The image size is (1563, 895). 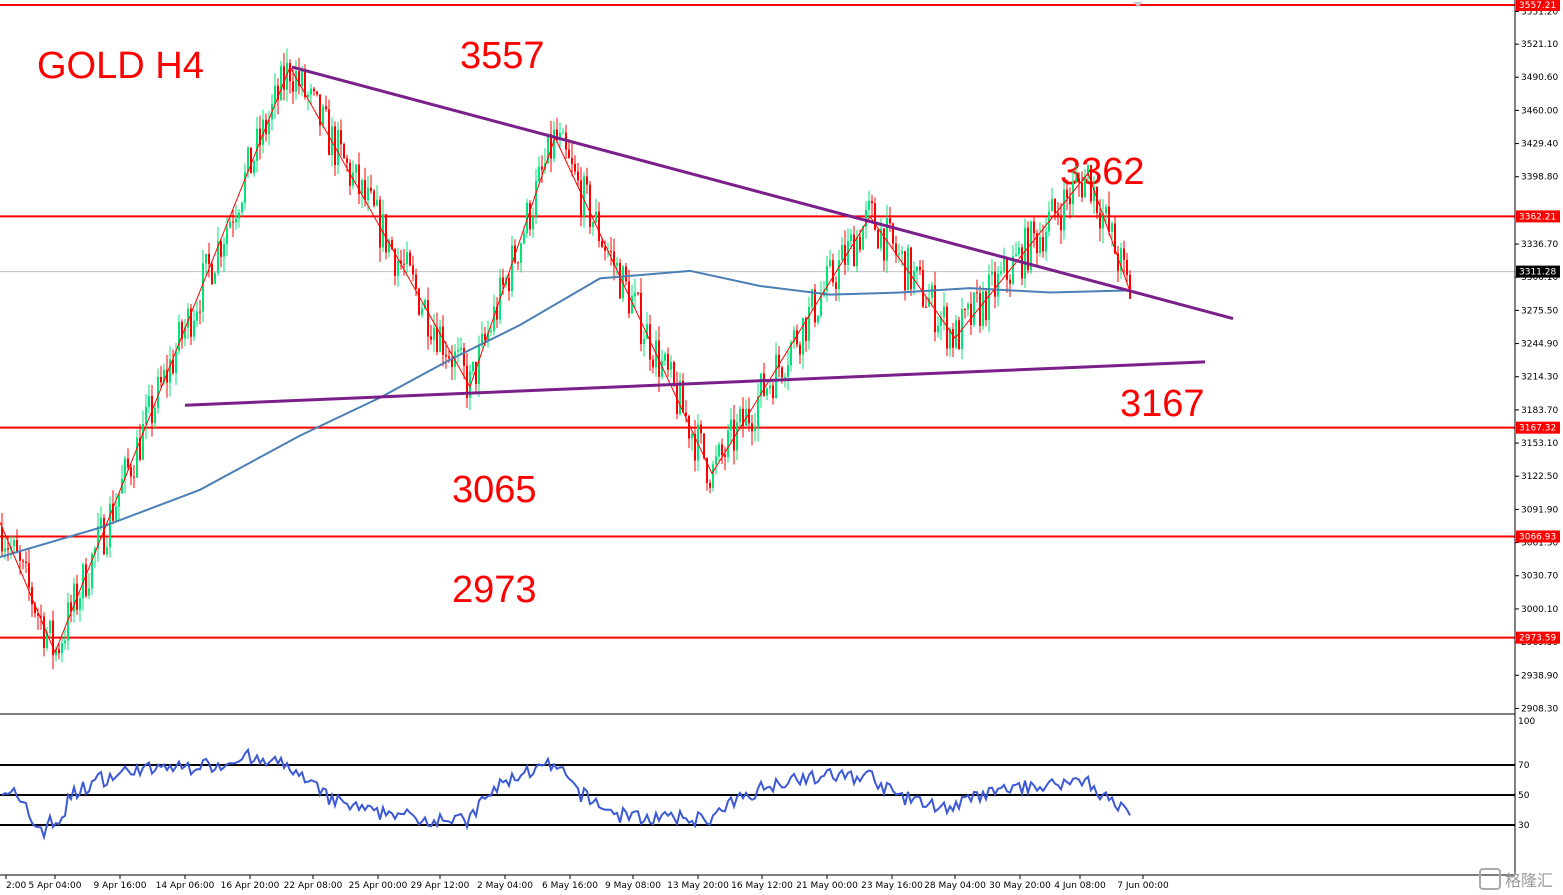 I want to click on watermark: 格隆汇, so click(x=1515, y=879).